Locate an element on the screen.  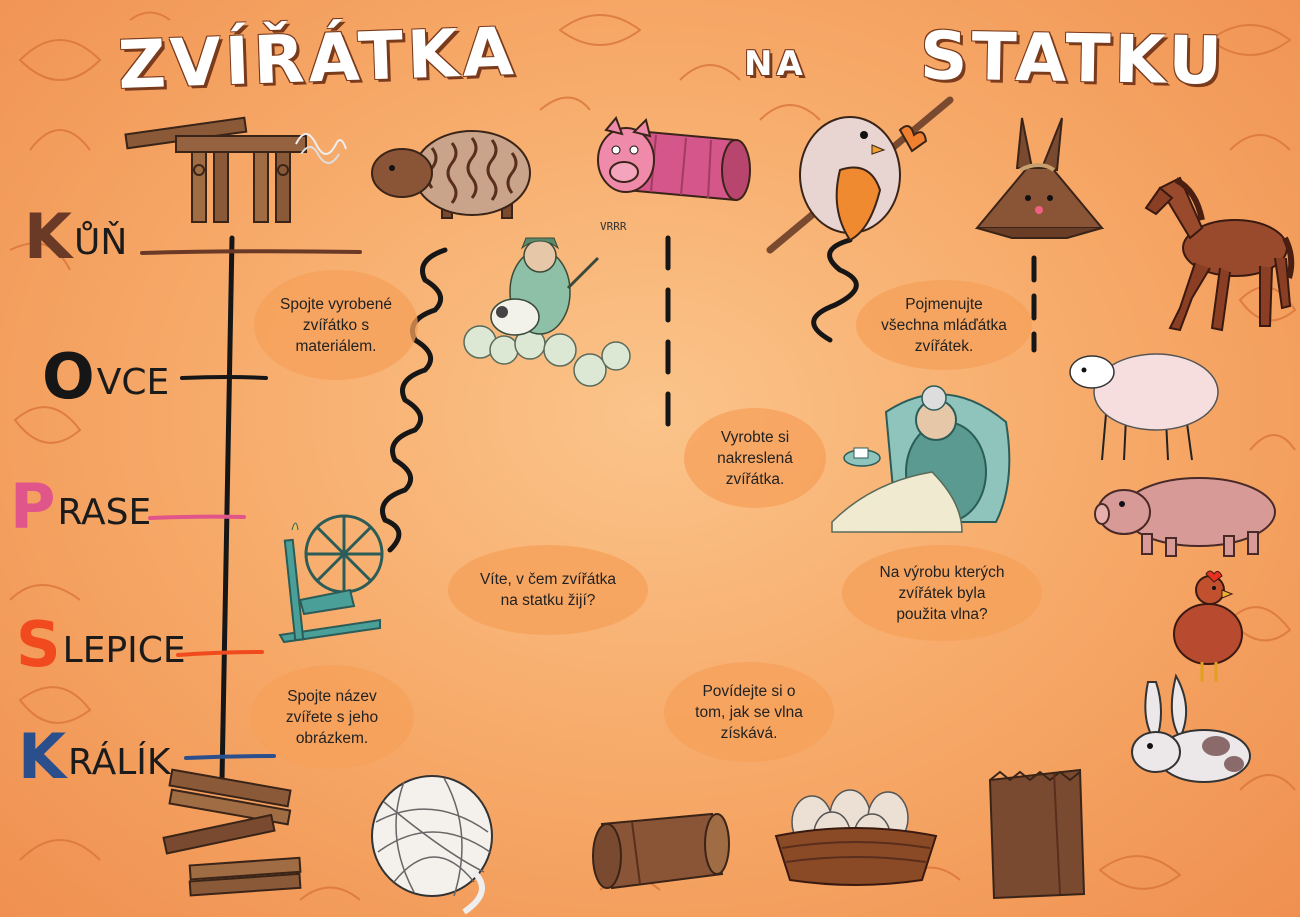
task-text: Pojmenujte všechna mláďátka zvířátek. is located at coordinates (944, 325).